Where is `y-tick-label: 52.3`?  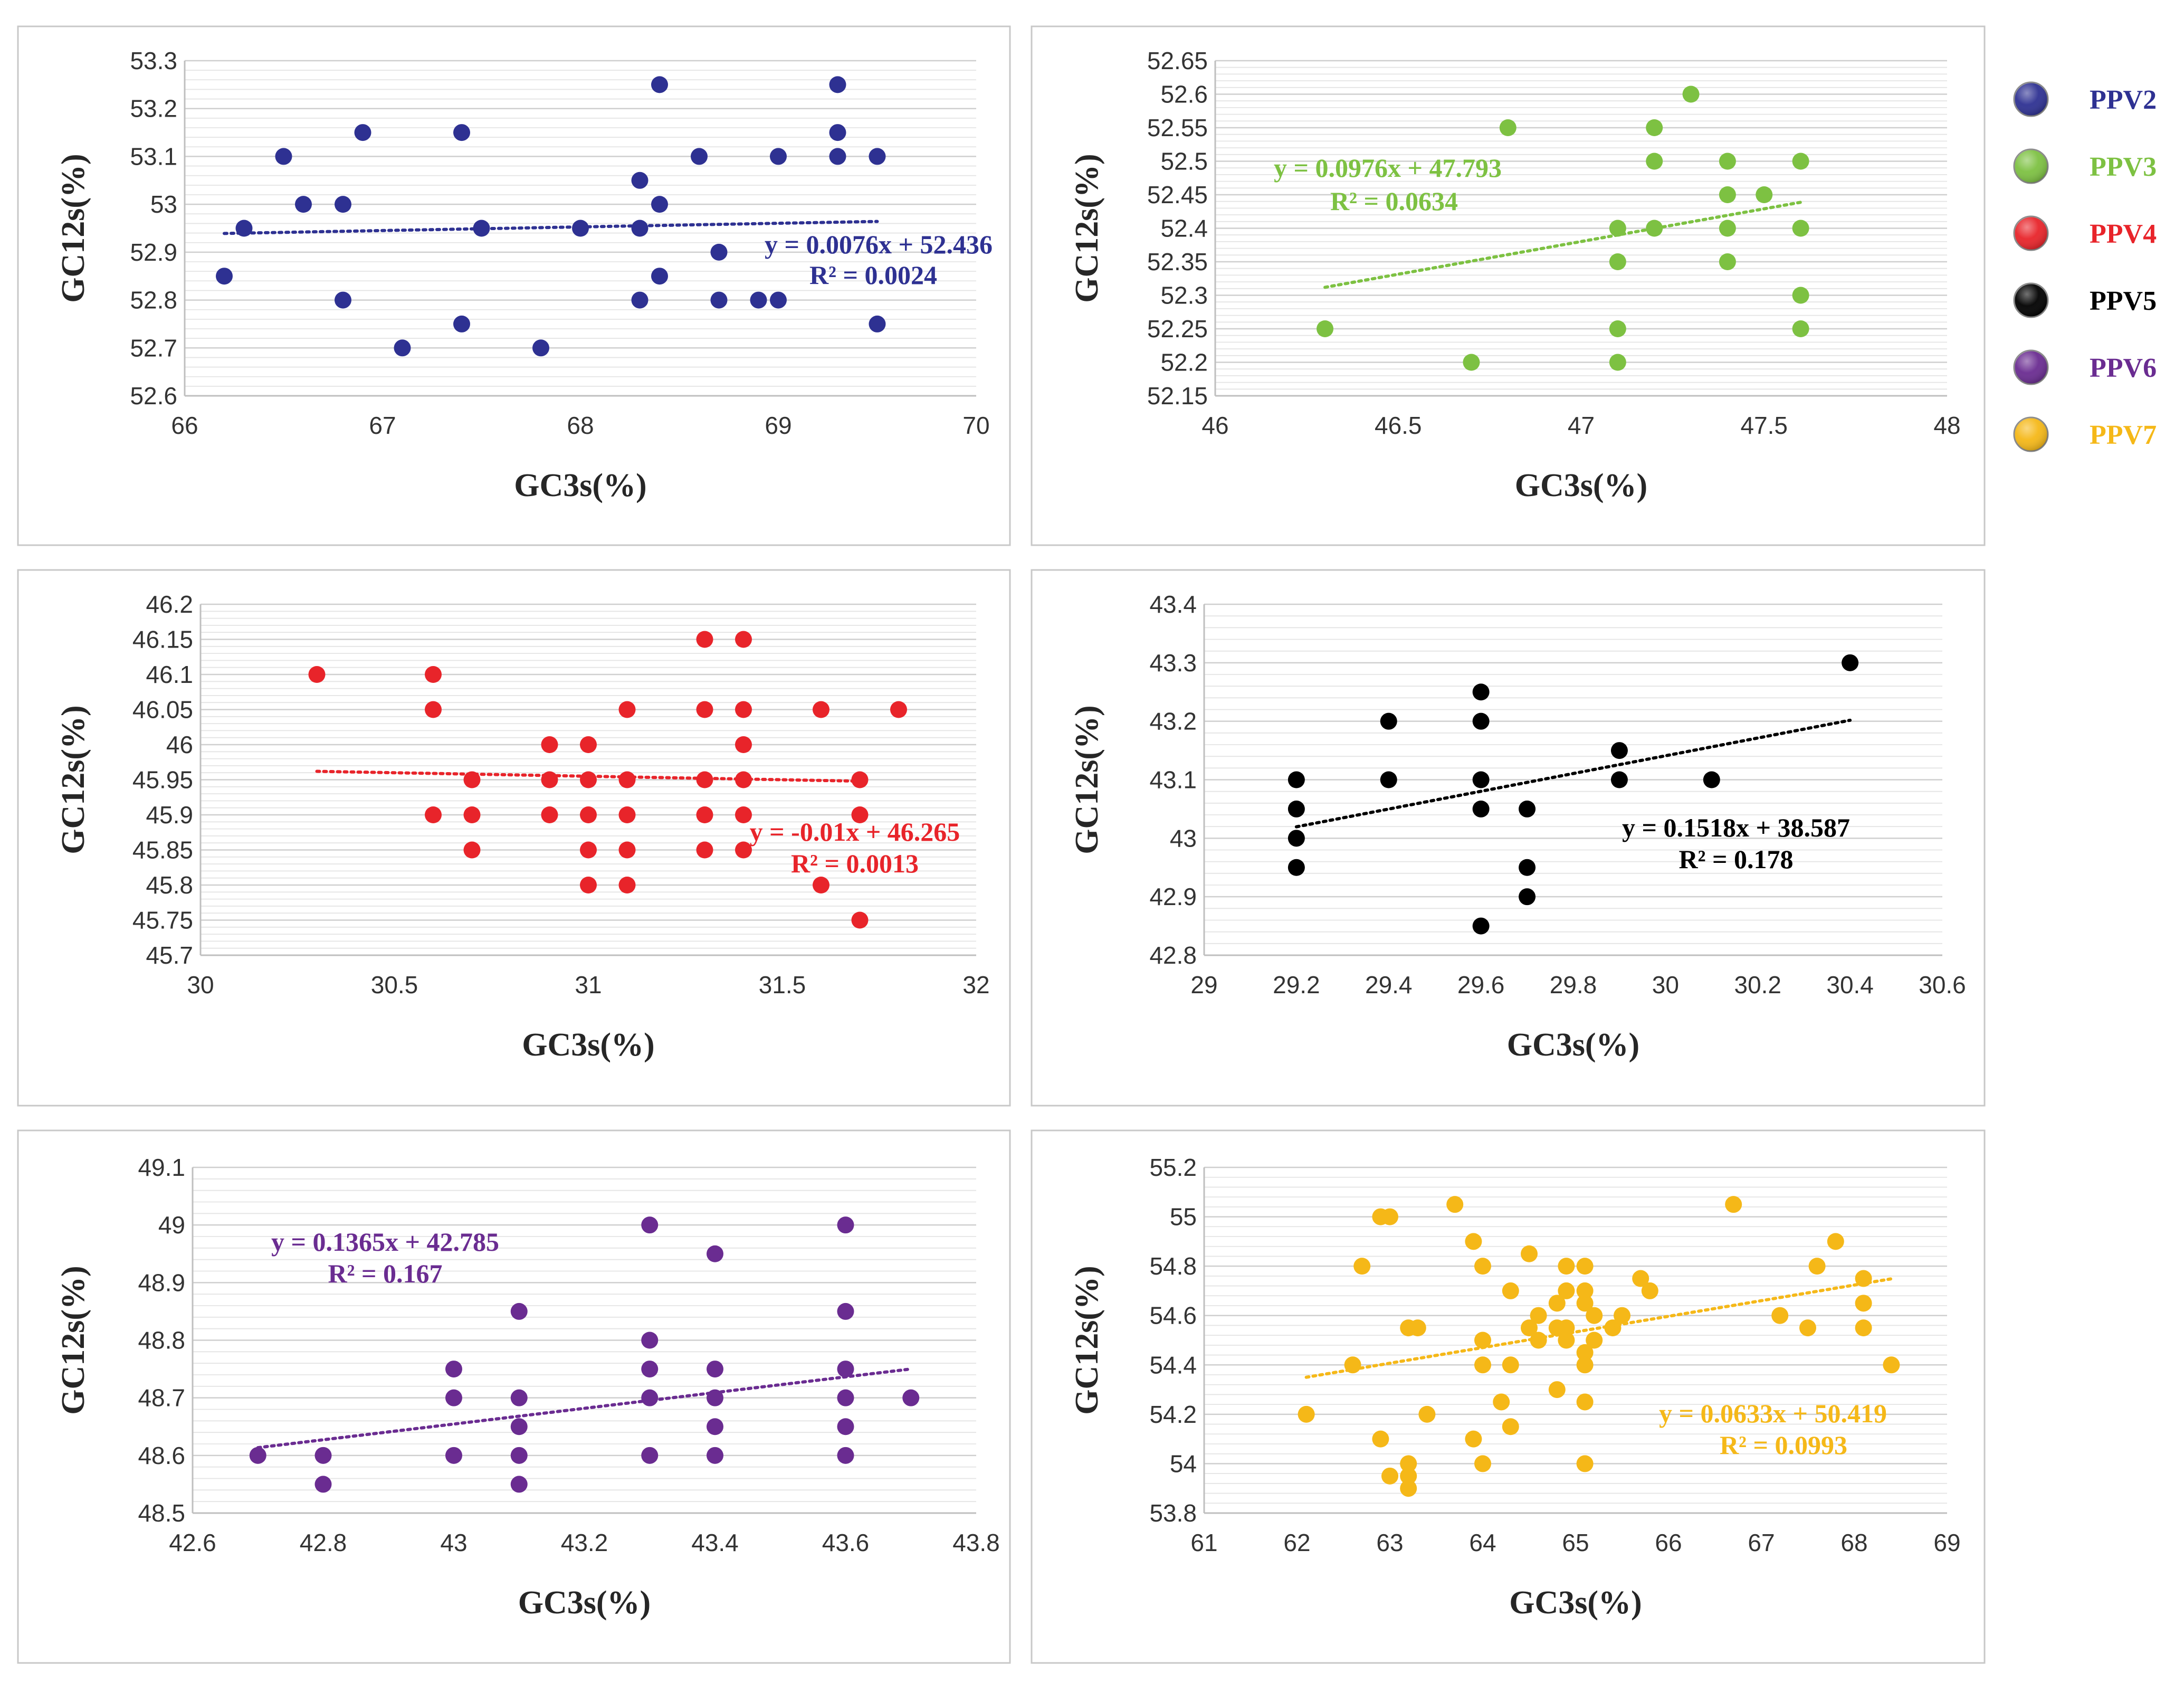 y-tick-label: 52.3 is located at coordinates (1184, 295).